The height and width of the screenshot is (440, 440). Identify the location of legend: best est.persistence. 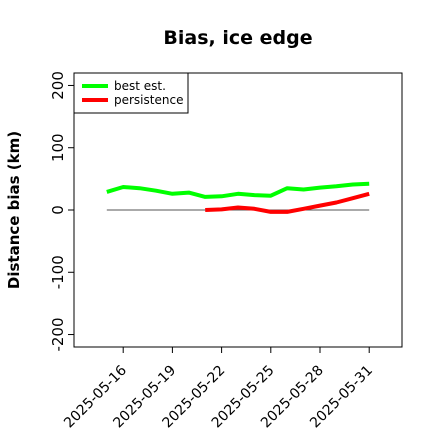
(131, 93).